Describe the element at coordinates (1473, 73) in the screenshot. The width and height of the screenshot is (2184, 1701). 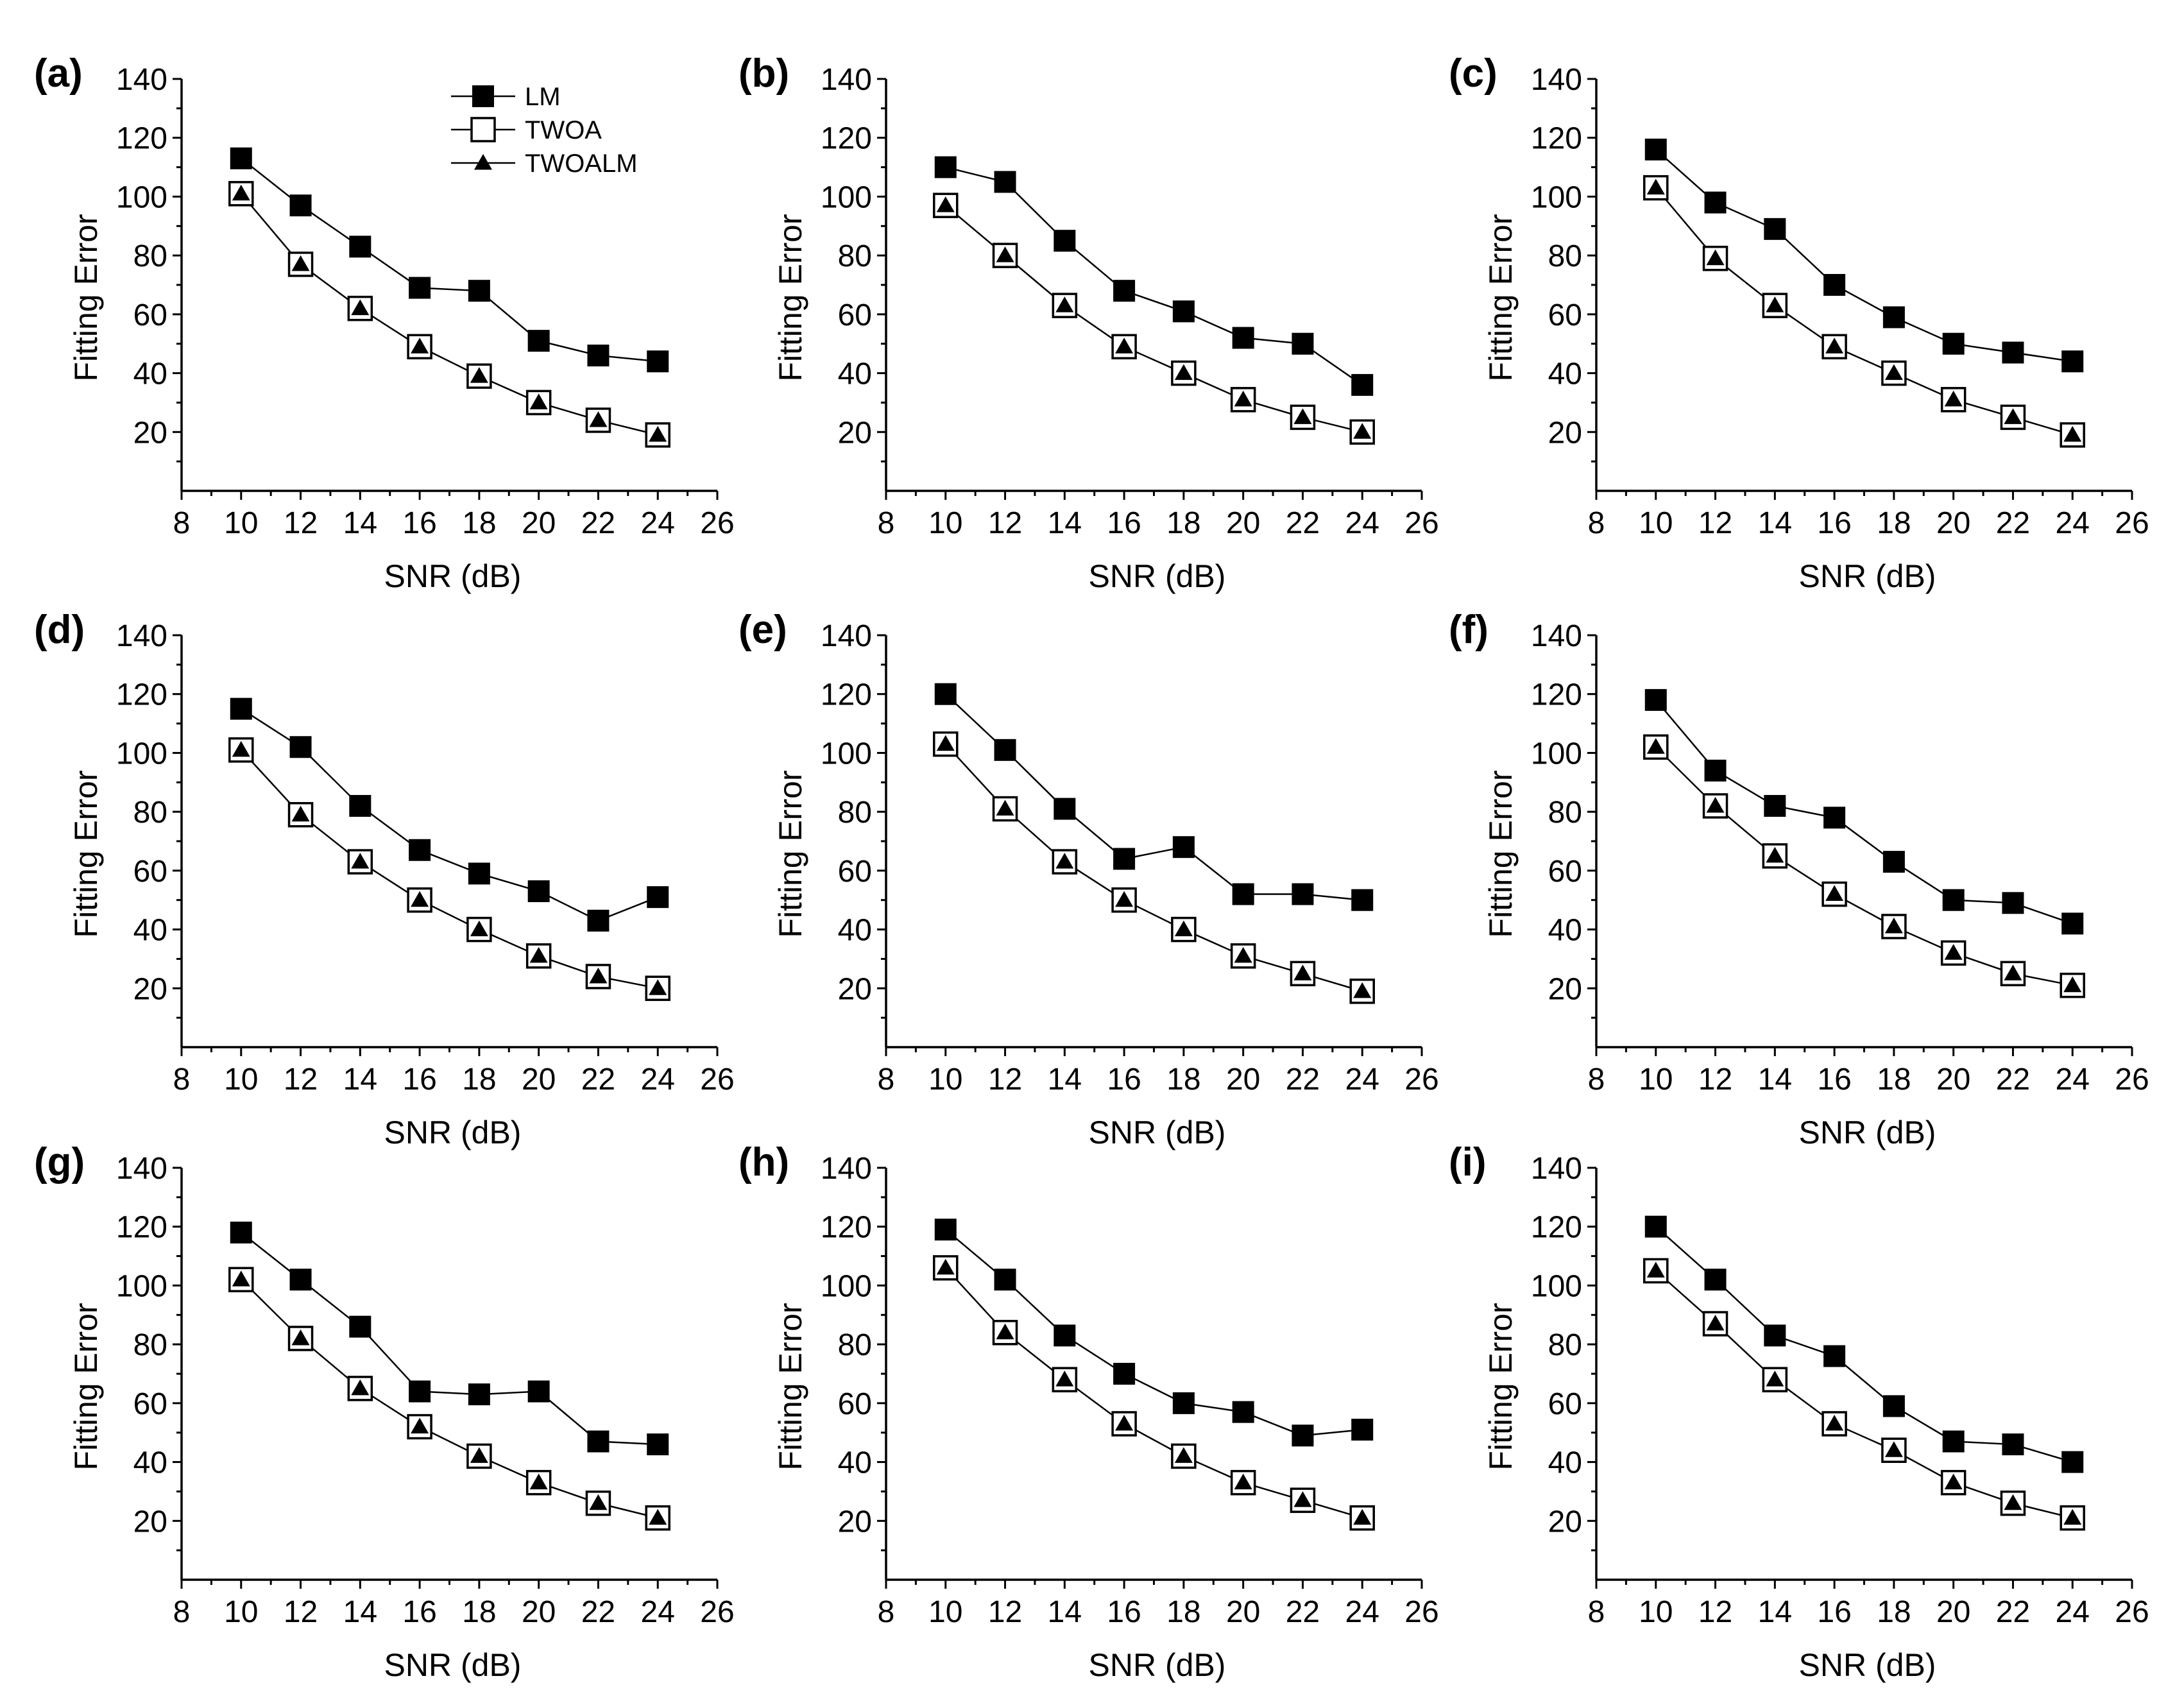
I see `panel-label: (c)` at that location.